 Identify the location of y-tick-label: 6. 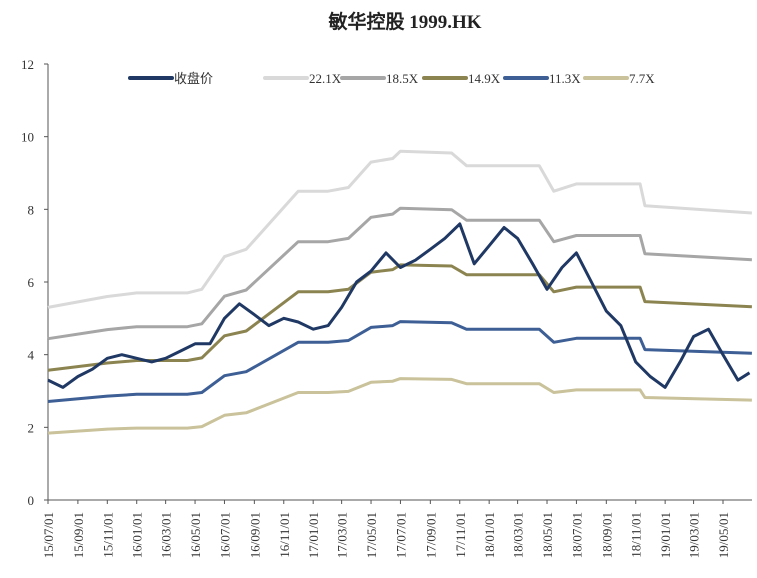
(31, 282).